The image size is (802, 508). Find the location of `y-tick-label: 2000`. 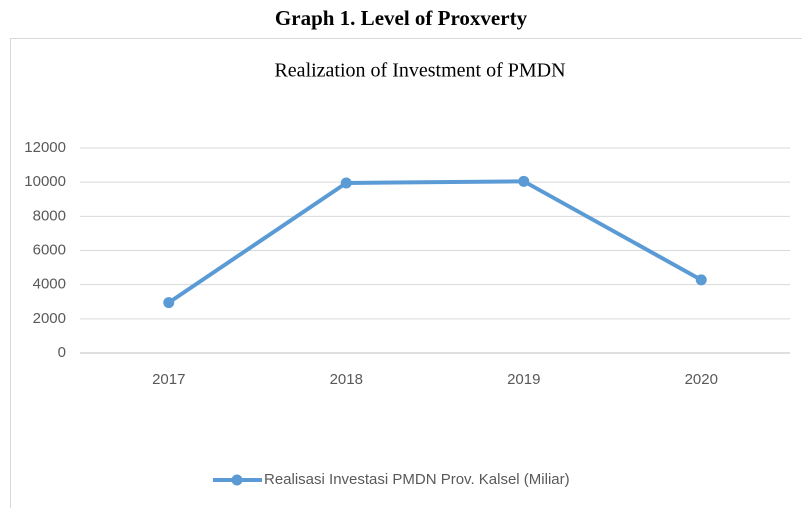

y-tick-label: 2000 is located at coordinates (49, 318).